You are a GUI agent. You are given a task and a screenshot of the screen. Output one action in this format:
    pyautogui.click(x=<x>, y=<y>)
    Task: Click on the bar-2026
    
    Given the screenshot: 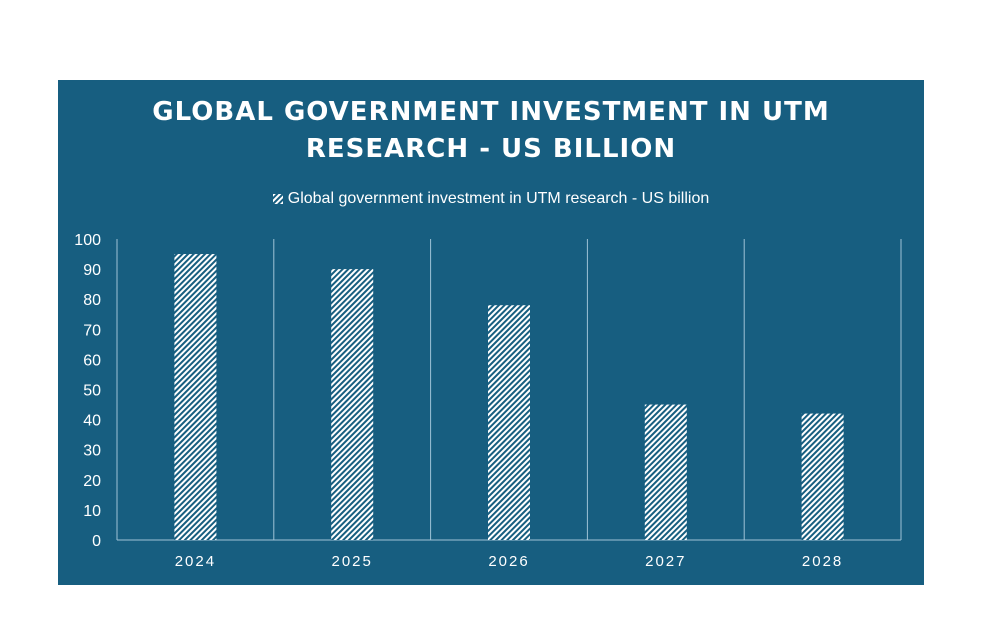 What is the action you would take?
    pyautogui.click(x=509, y=422)
    